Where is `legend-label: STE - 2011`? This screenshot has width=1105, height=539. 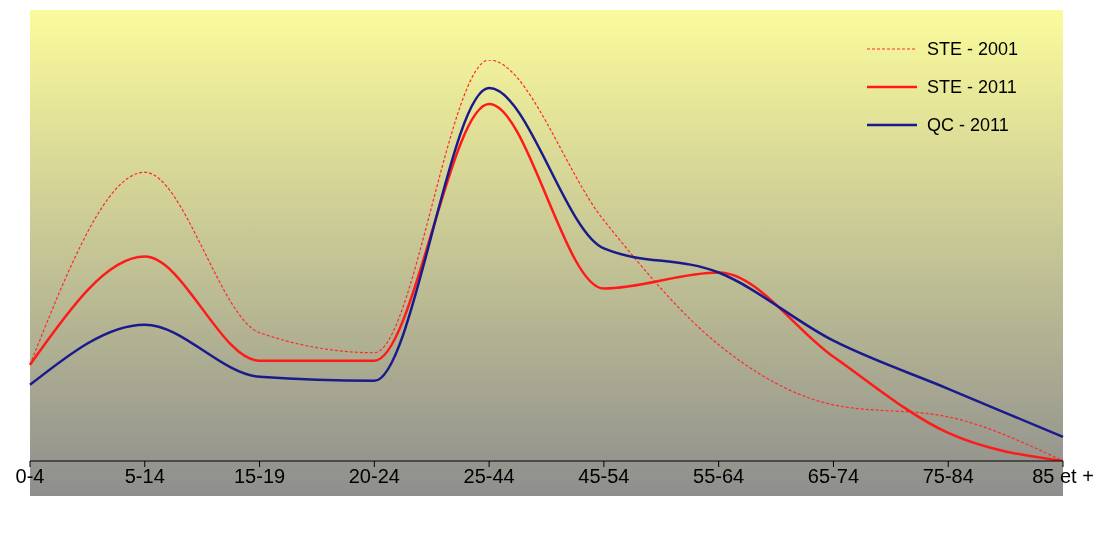 legend-label: STE - 2011 is located at coordinates (971, 87).